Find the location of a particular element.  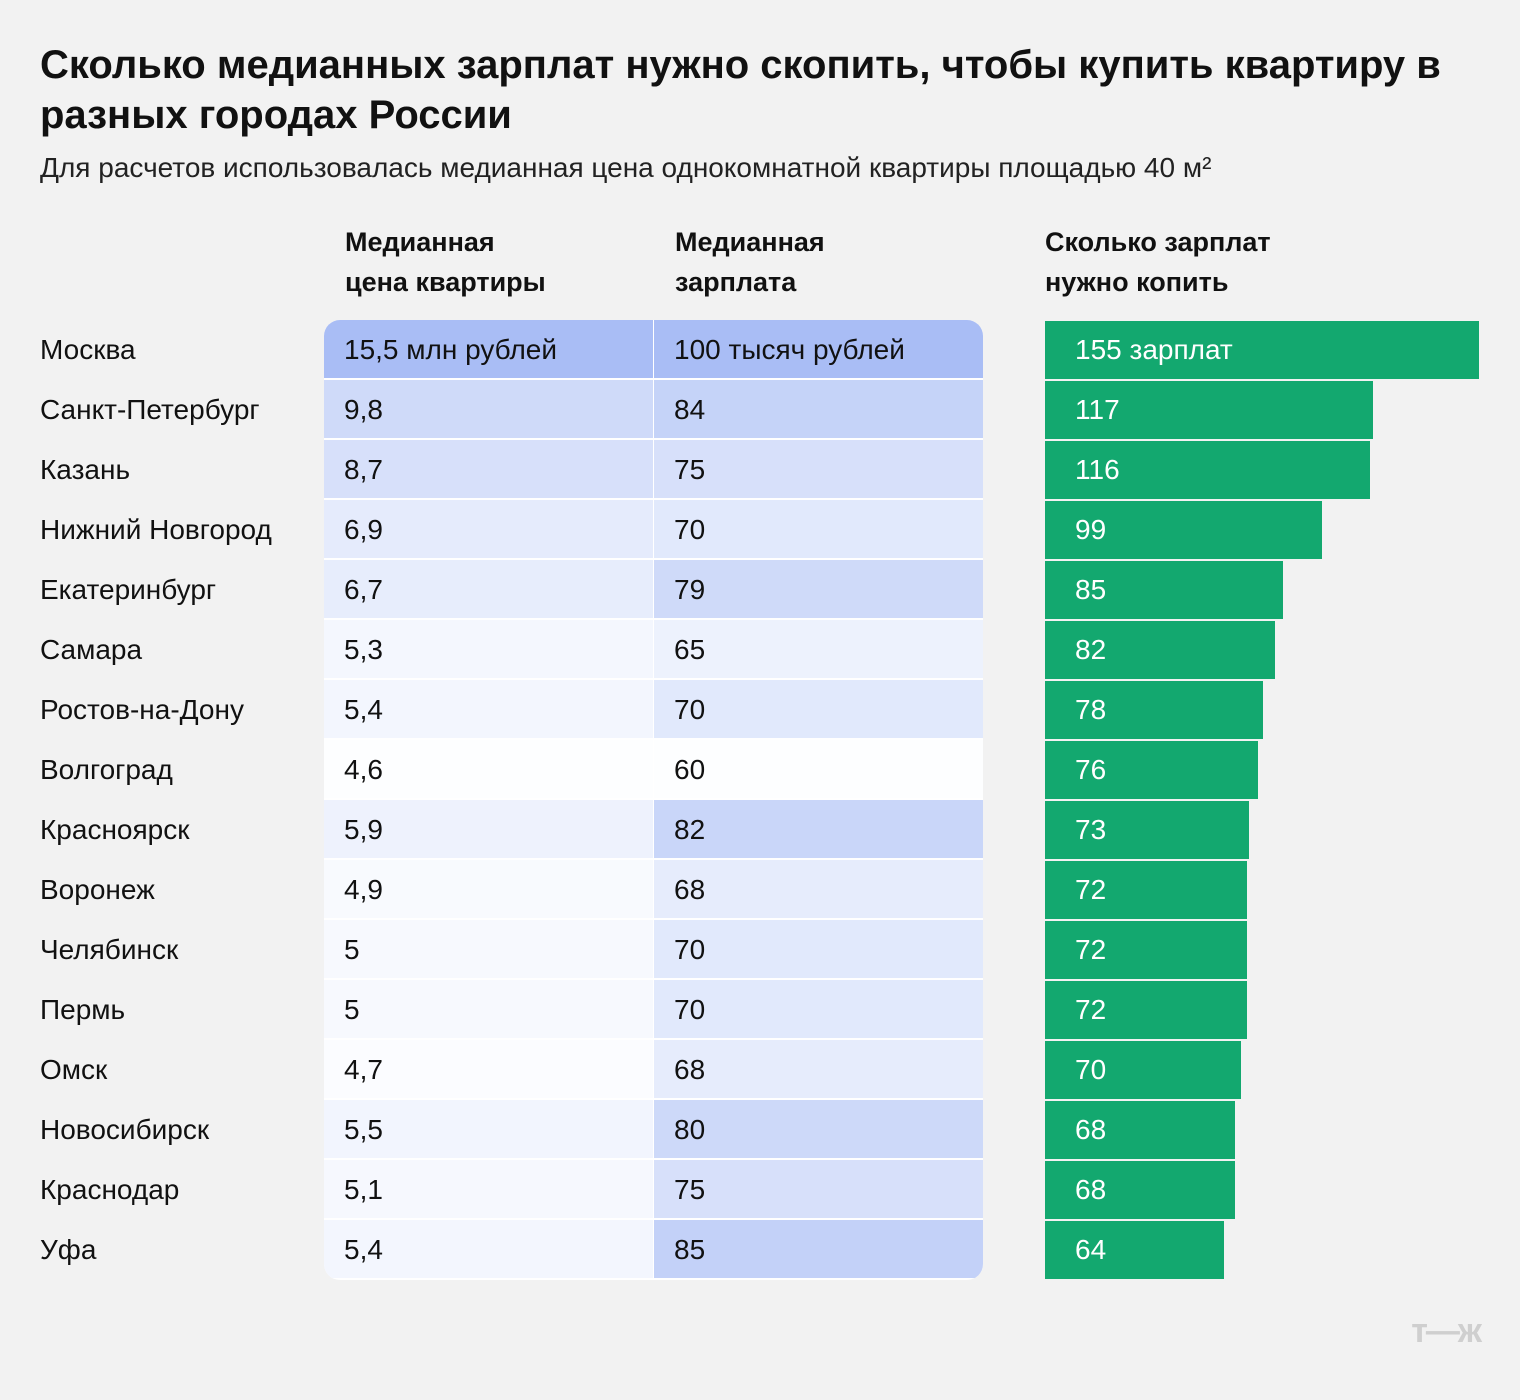

column-header: Медианная цена квартиры is located at coordinates (445, 262).